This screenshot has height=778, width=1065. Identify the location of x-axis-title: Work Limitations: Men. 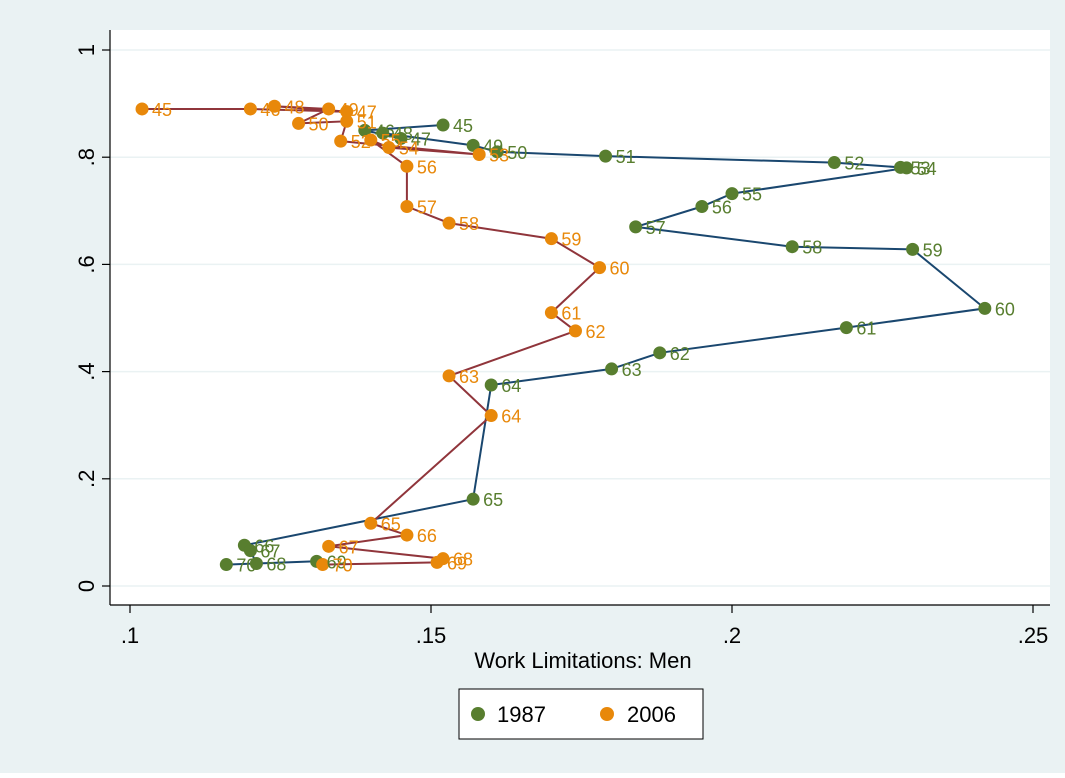
(582, 660).